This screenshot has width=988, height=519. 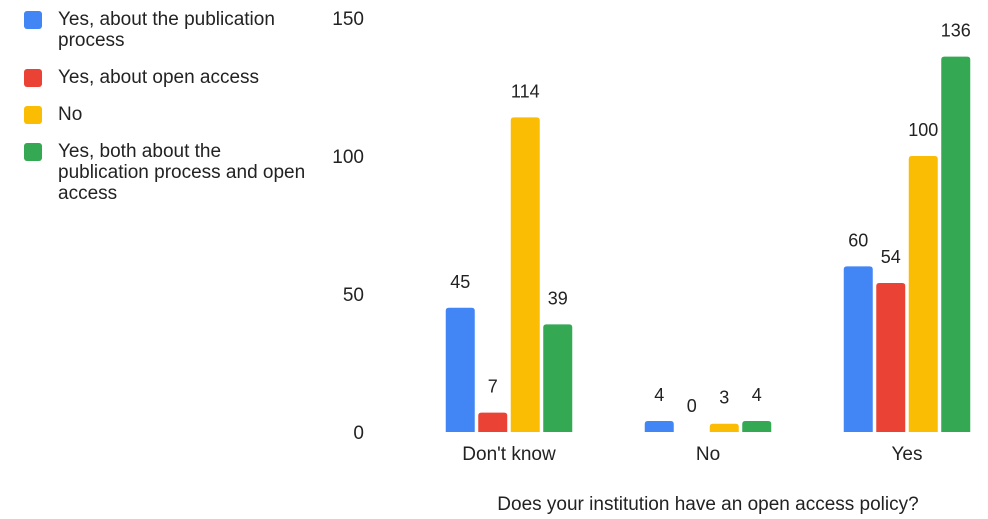 What do you see at coordinates (353, 295) in the screenshot?
I see `y-tick-label: 50` at bounding box center [353, 295].